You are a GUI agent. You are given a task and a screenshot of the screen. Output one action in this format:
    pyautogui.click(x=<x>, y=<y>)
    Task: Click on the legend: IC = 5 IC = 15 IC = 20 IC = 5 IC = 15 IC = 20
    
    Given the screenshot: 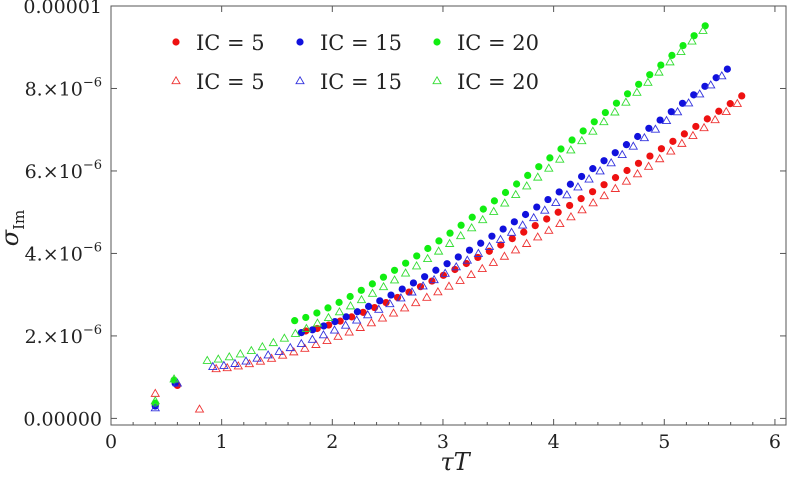 What is the action you would take?
    pyautogui.click(x=355, y=62)
    